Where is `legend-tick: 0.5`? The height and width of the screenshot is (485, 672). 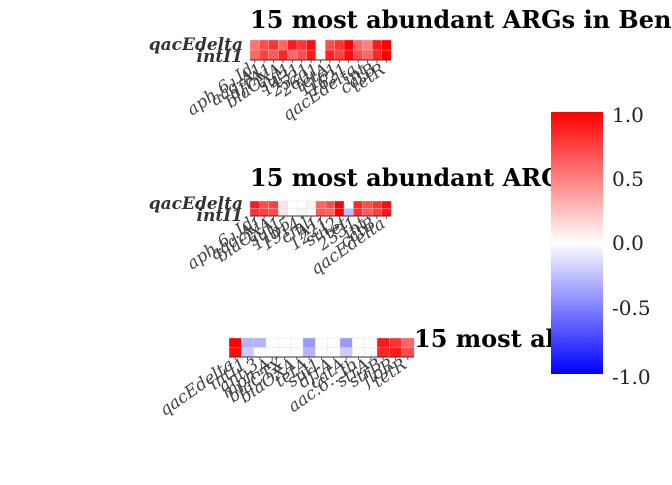
legend-tick: 0.5 is located at coordinates (628, 179).